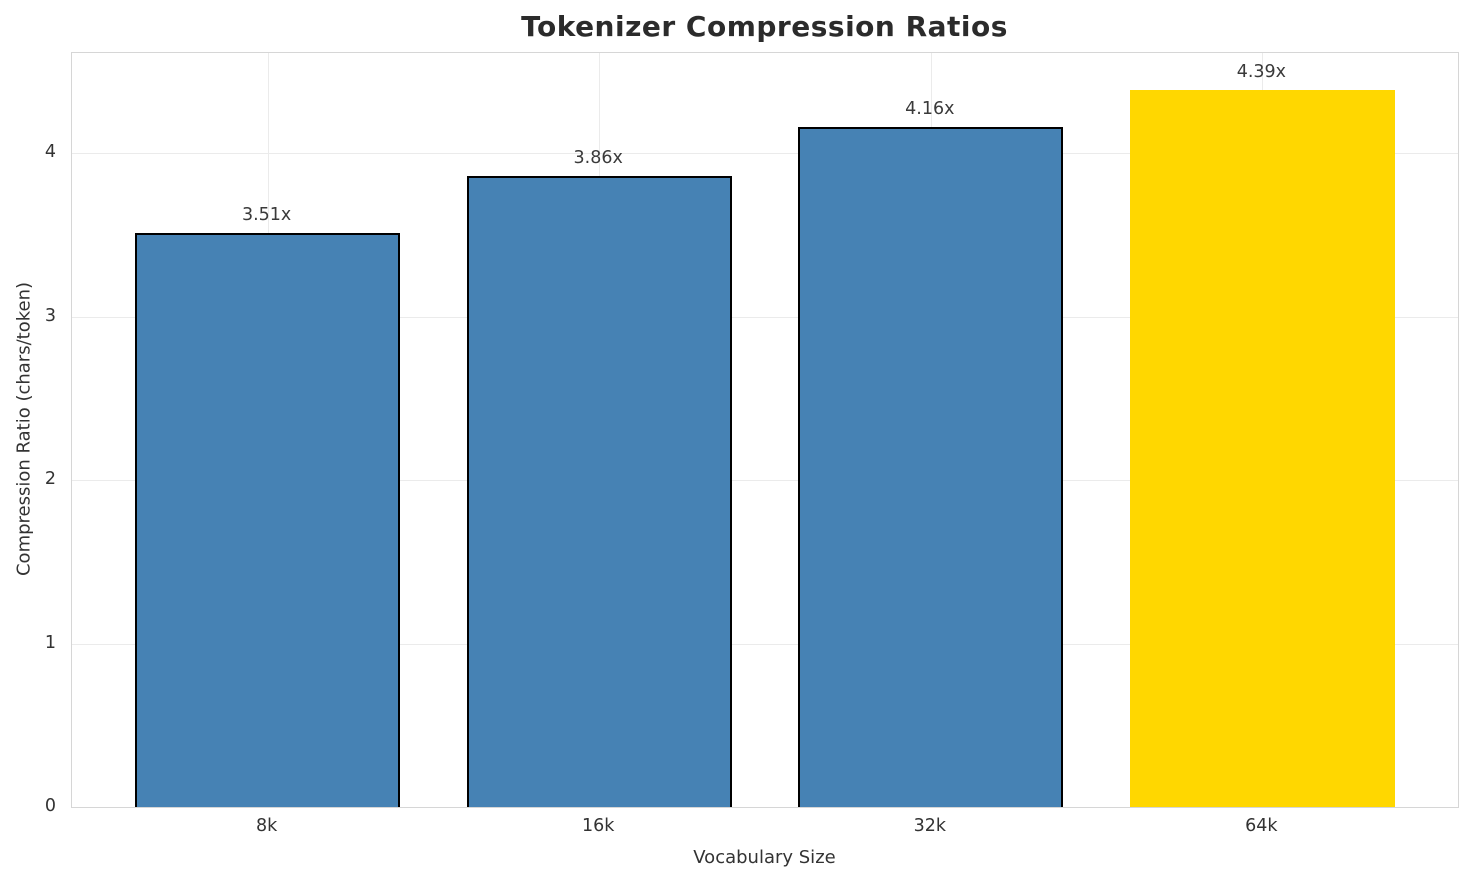 The height and width of the screenshot is (885, 1483). Describe the element at coordinates (598, 158) in the screenshot. I see `bar-value-label: 3.86x` at that location.